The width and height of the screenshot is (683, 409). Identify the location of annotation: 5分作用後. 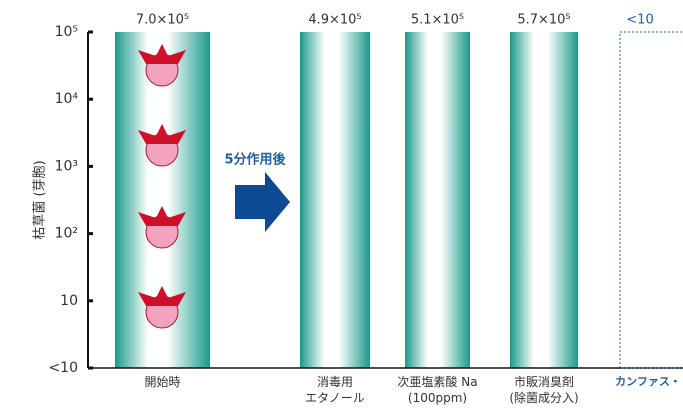
(255, 160).